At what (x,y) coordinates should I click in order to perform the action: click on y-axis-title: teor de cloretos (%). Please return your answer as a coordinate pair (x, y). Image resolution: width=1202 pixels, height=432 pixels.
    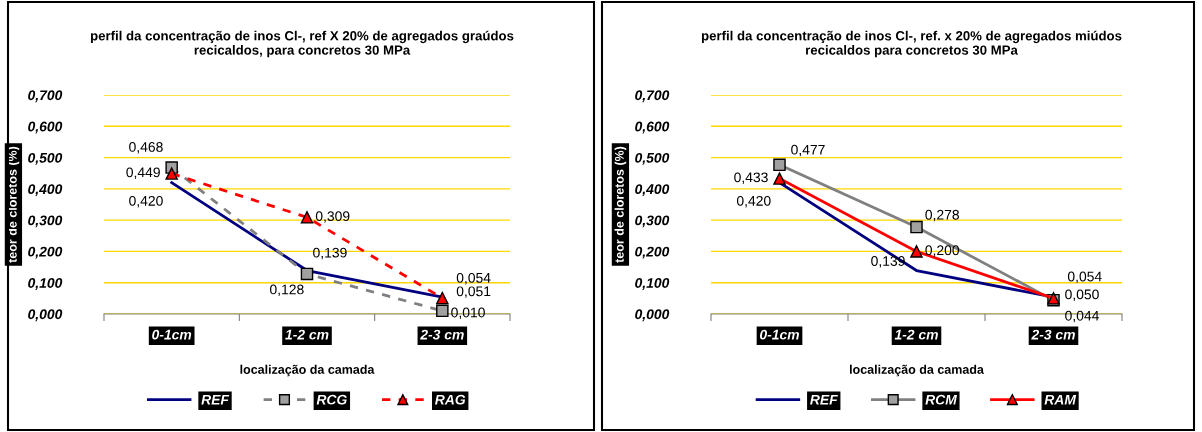
    Looking at the image, I should click on (620, 204).